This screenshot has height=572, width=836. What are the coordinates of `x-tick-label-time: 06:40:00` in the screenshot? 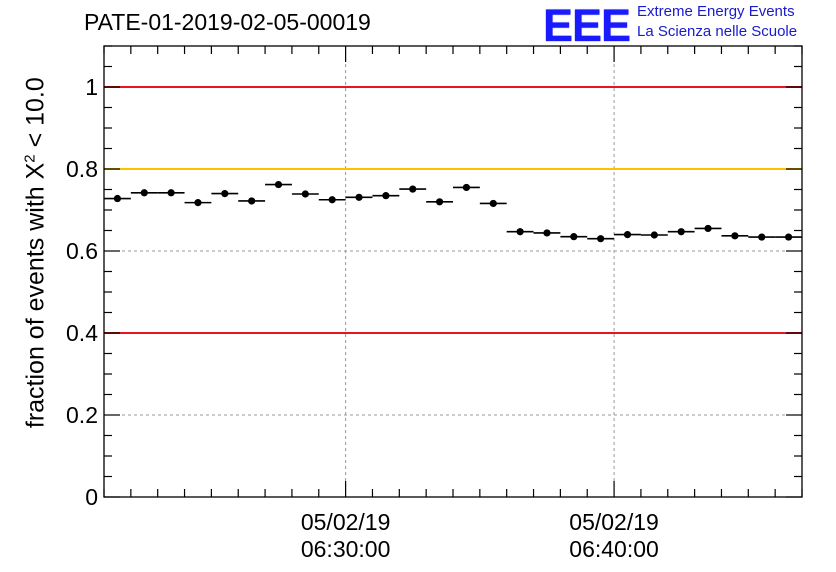 It's located at (614, 549).